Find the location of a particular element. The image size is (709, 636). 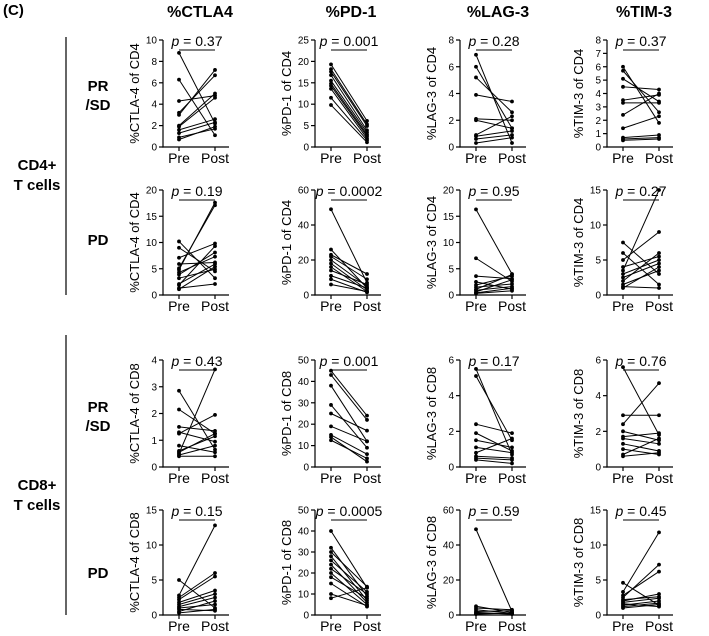

y-axis-title: %PD-1 of CD4 is located at coordinates (286, 242).